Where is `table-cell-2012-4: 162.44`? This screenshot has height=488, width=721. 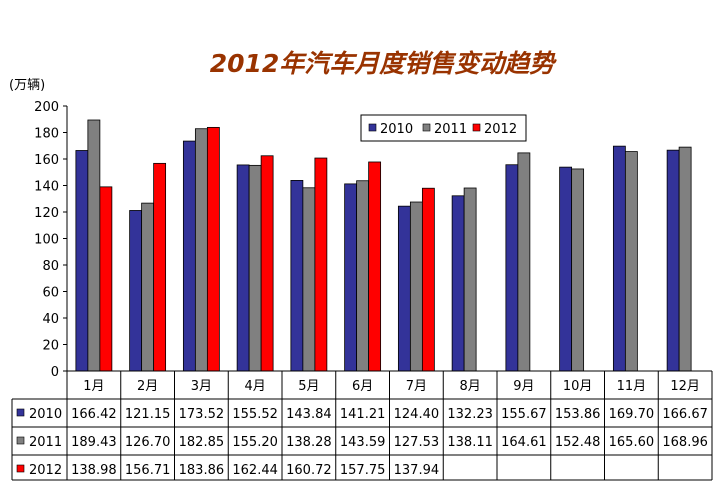
table-cell-2012-4: 162.44 is located at coordinates (255, 470).